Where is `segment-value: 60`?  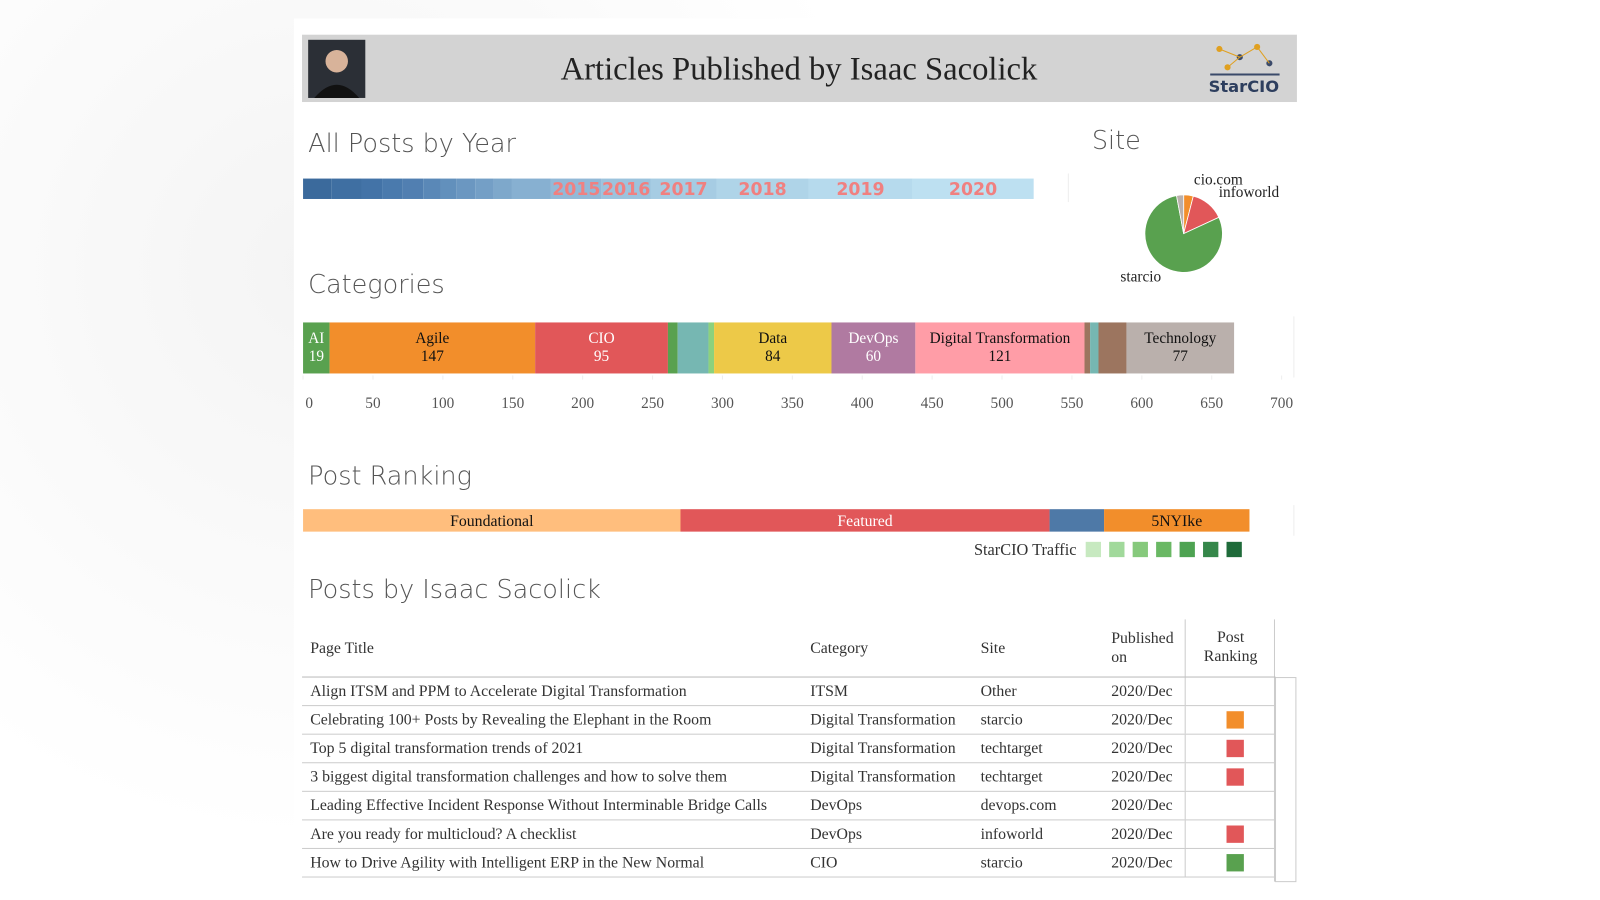
segment-value: 60 is located at coordinates (874, 356).